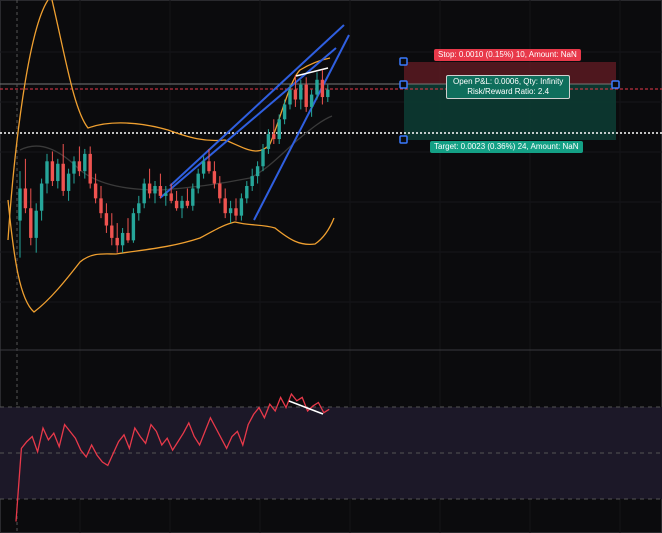 This screenshot has width=662, height=533. Describe the element at coordinates (507, 55) in the screenshot. I see `stop-label: Stop: 0.0010 (0.15%) 10, Amount: NaN` at that location.